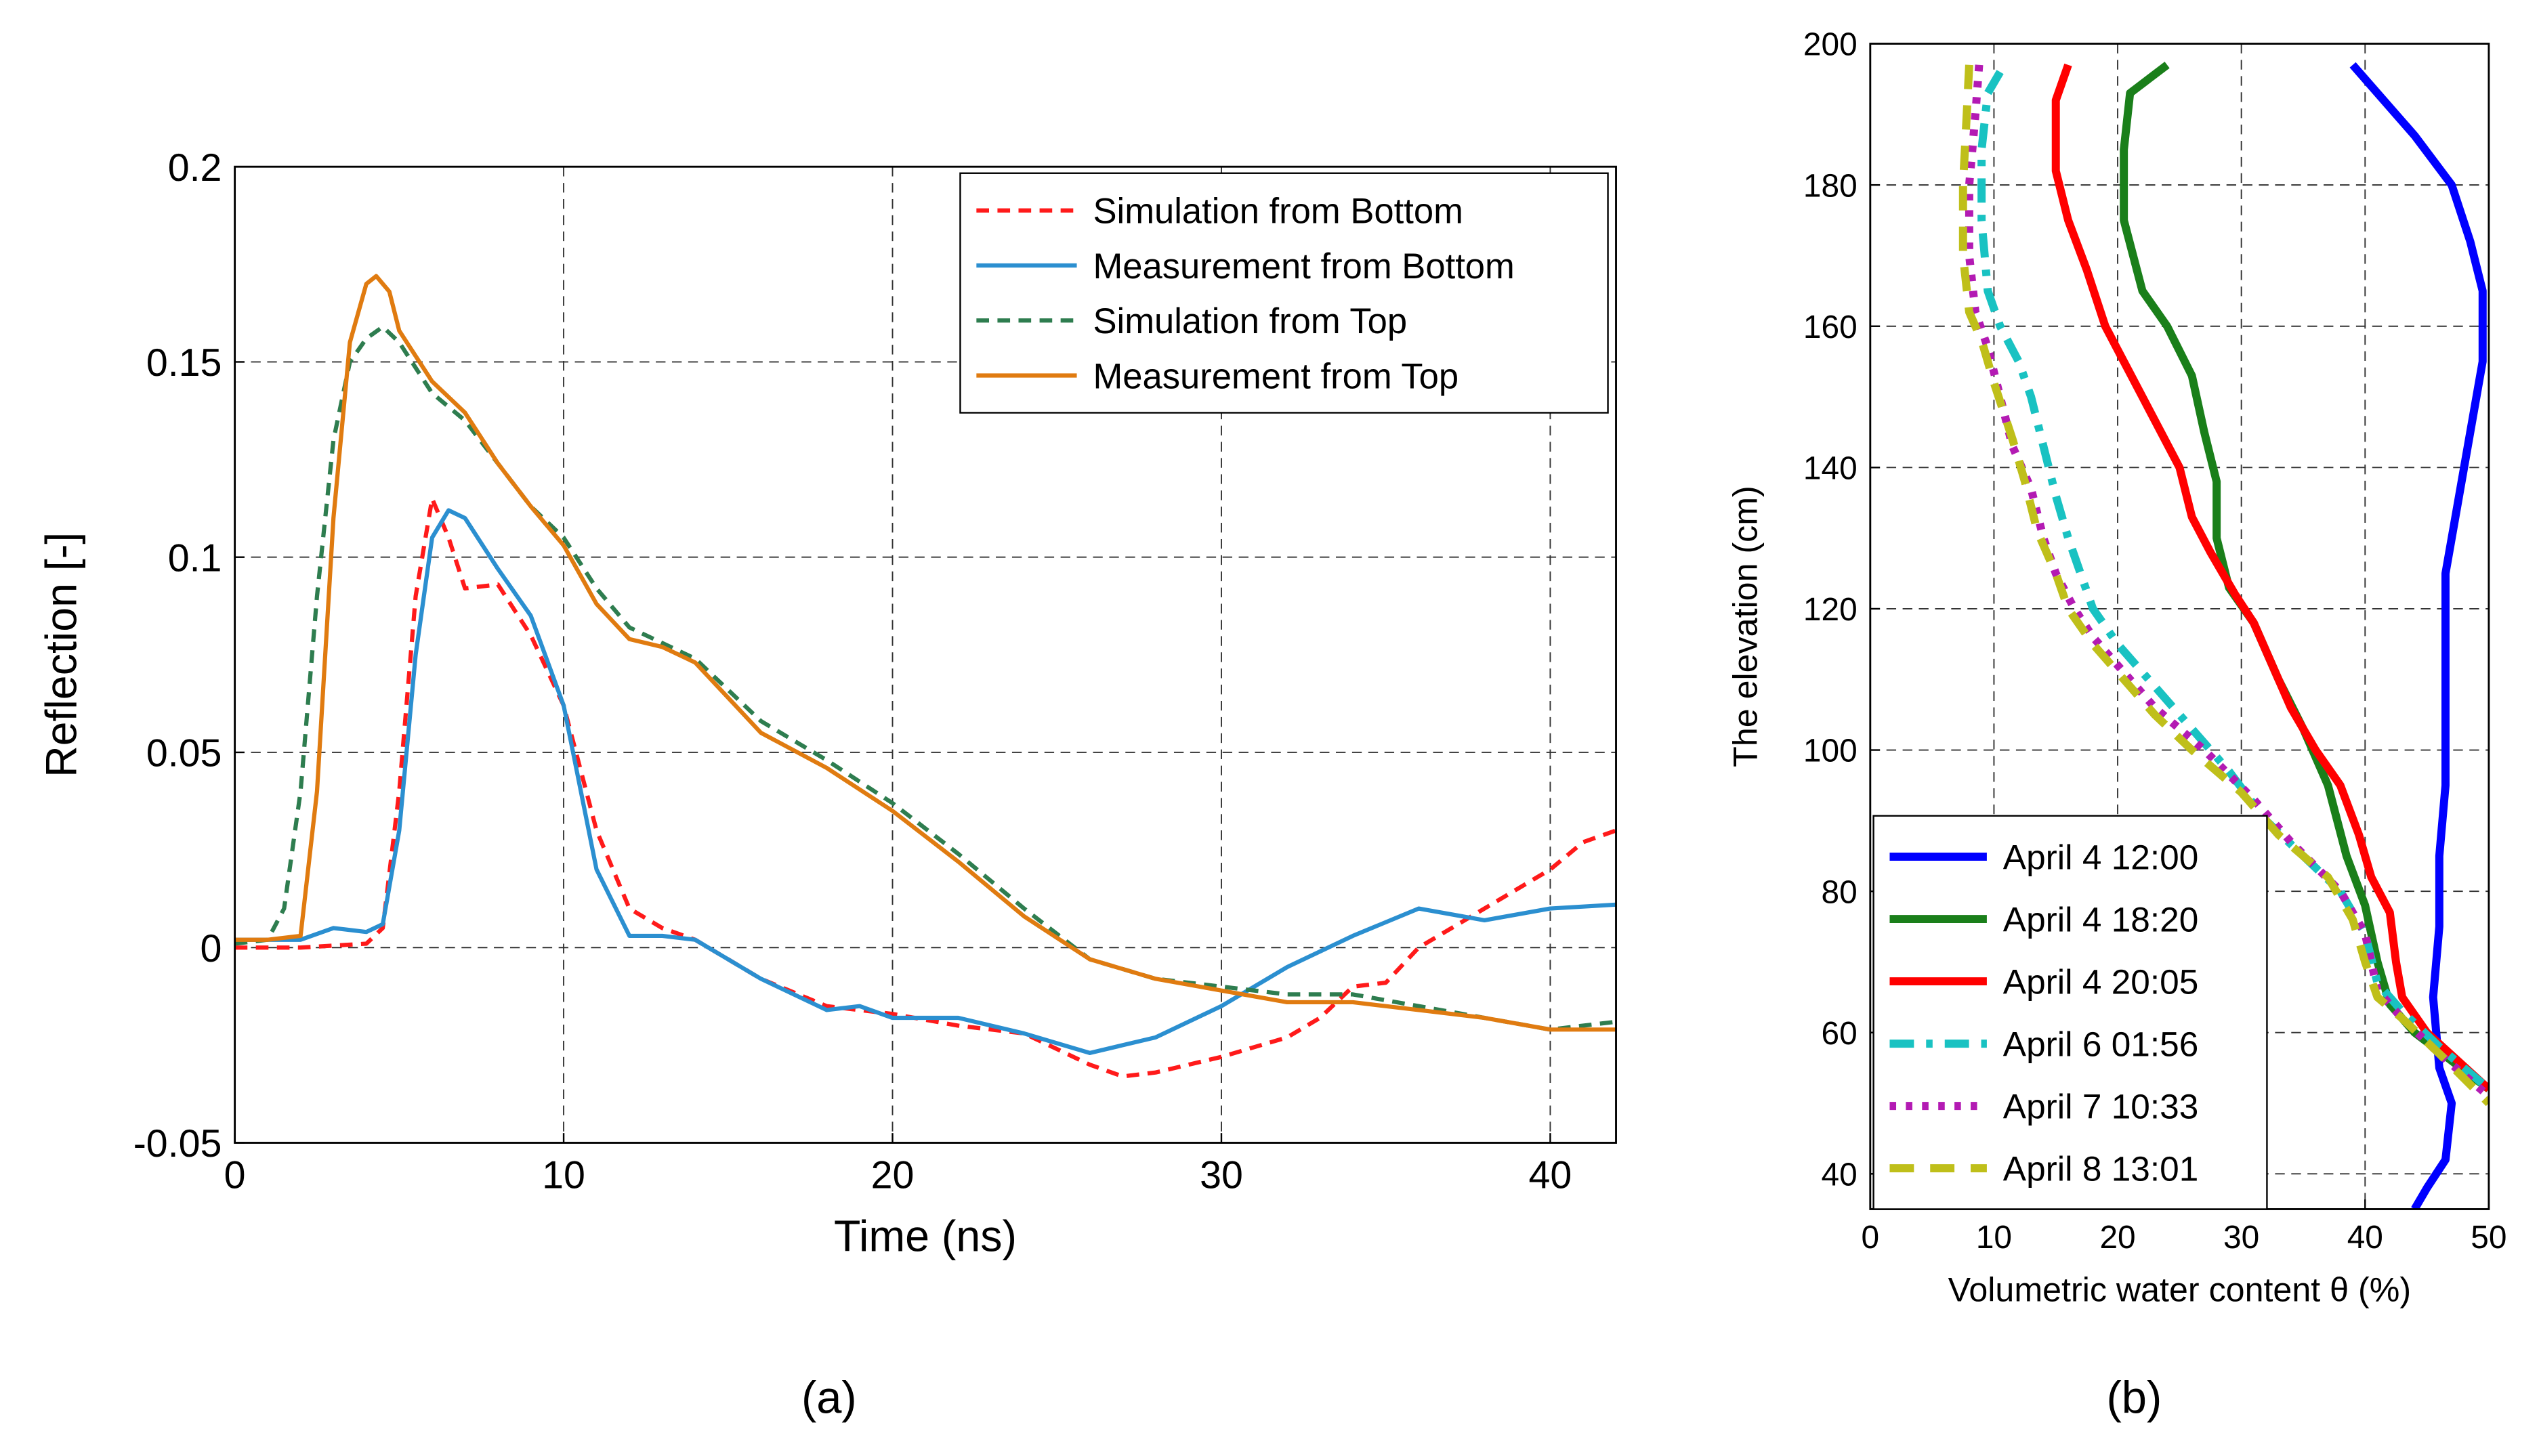 Image resolution: width=2539 pixels, height=1456 pixels. Describe the element at coordinates (1840, 892) in the screenshot. I see `y-tick-label: 80` at that location.